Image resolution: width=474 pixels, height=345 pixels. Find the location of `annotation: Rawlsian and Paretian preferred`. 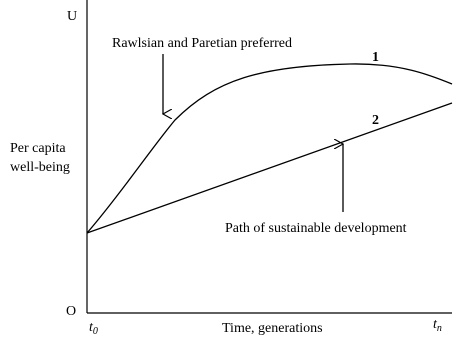

annotation: Rawlsian and Paretian preferred is located at coordinates (202, 43).